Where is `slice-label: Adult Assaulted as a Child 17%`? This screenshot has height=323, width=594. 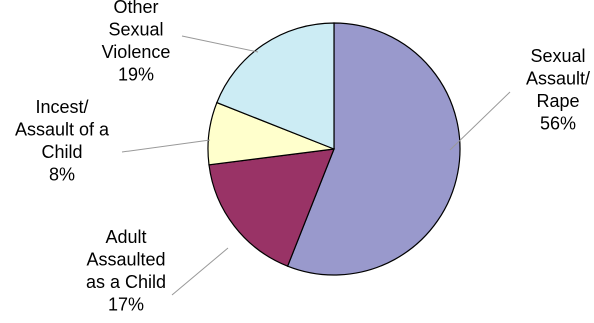 slice-label: Adult Assaulted as a Child 17% is located at coordinates (126, 271).